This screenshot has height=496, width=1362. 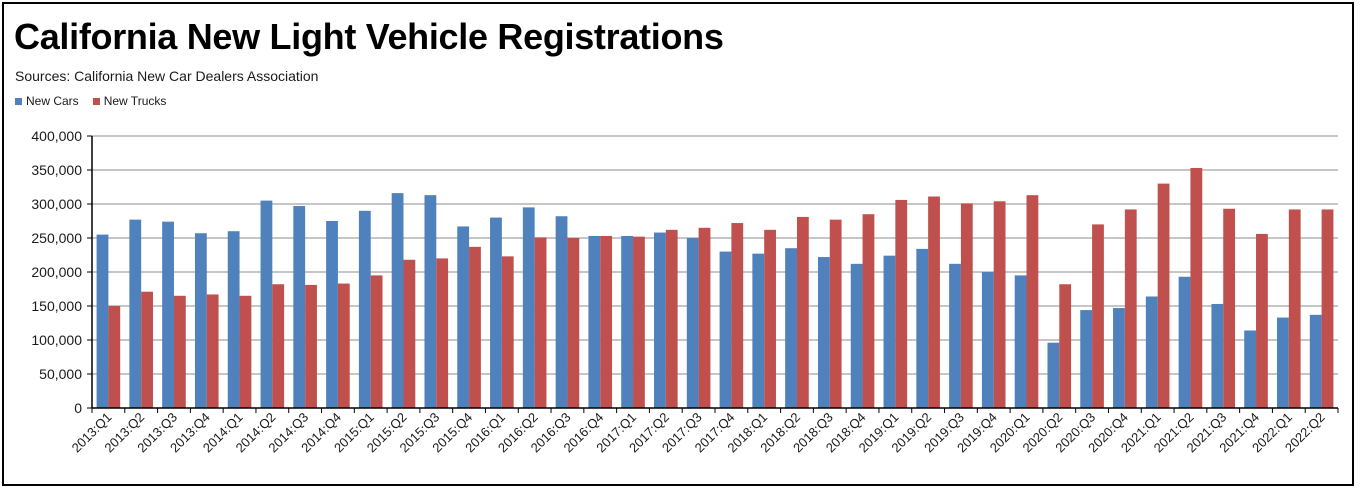 I want to click on y-tick-label: 100,000, so click(x=56, y=340).